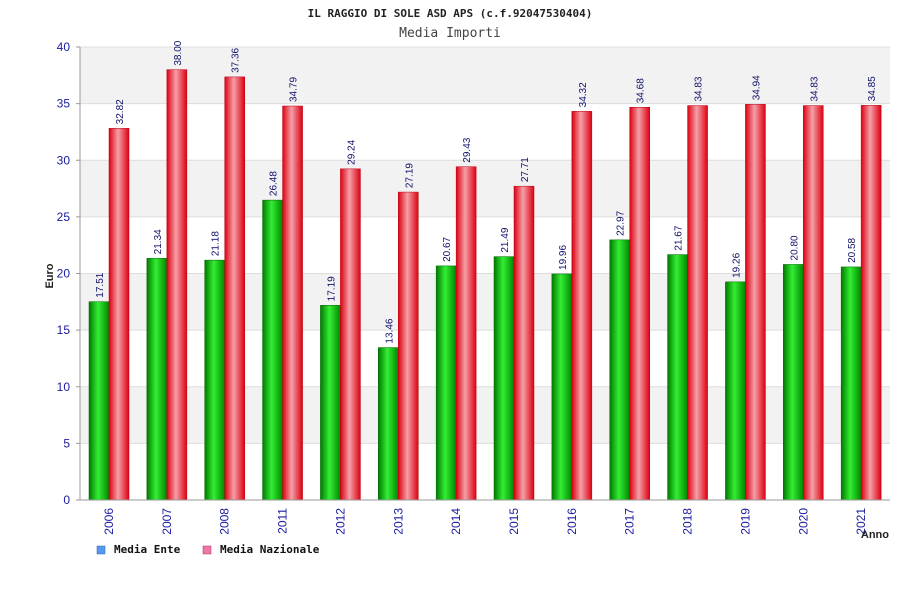  What do you see at coordinates (64, 104) in the screenshot?
I see `y-tick-label: 35` at bounding box center [64, 104].